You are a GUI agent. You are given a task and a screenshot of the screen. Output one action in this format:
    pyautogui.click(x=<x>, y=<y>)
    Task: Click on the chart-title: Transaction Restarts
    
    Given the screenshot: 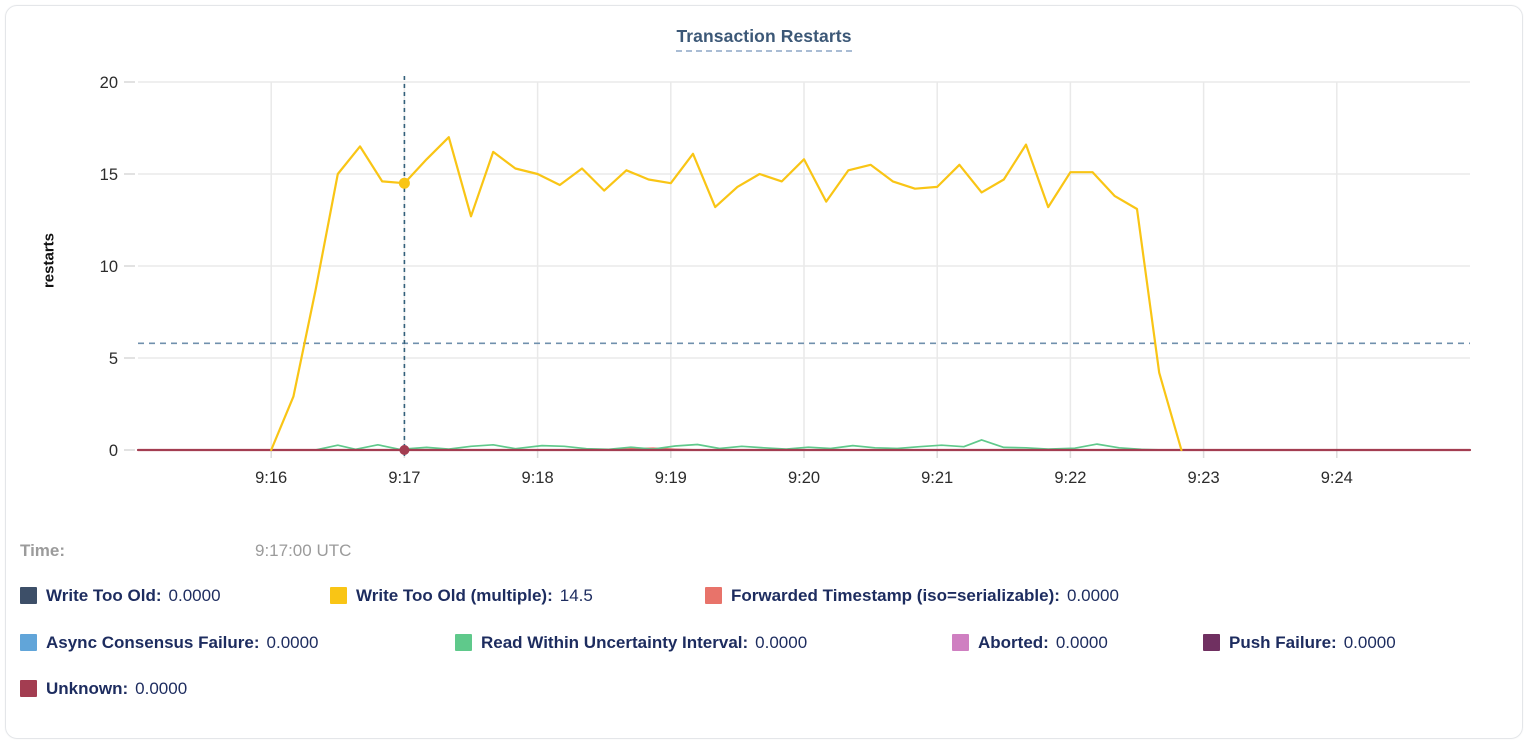 What is the action you would take?
    pyautogui.click(x=764, y=39)
    